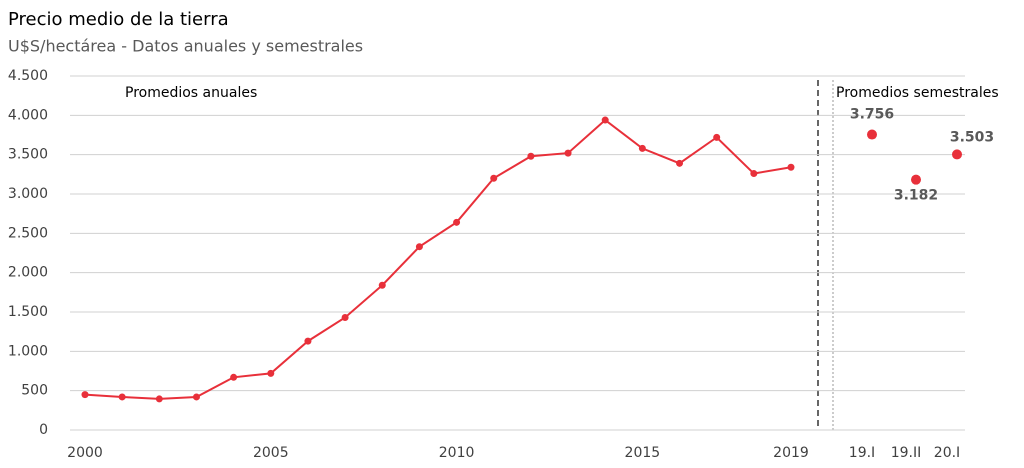  I want to click on y-tick-label: 500, so click(34, 391).